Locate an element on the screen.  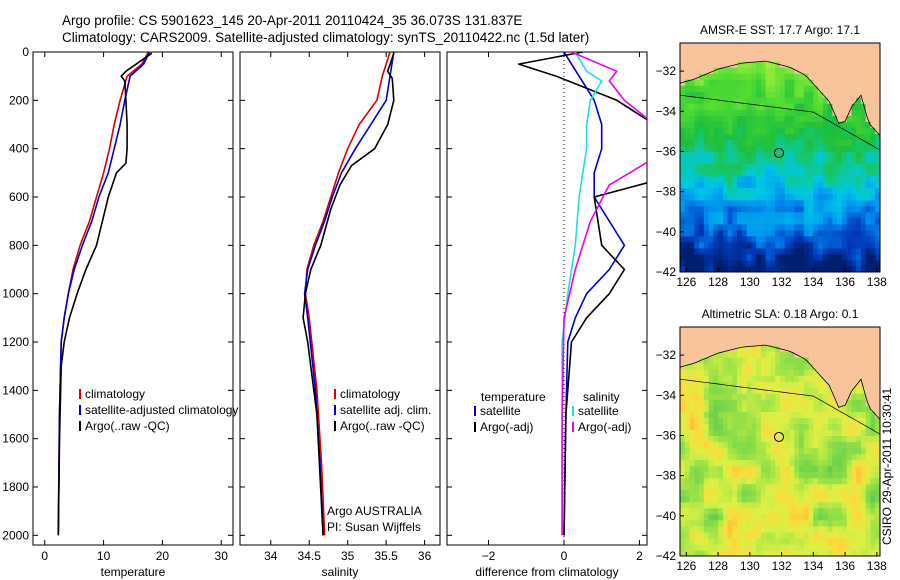
salinity-series-climatology is located at coordinates (347, 294).